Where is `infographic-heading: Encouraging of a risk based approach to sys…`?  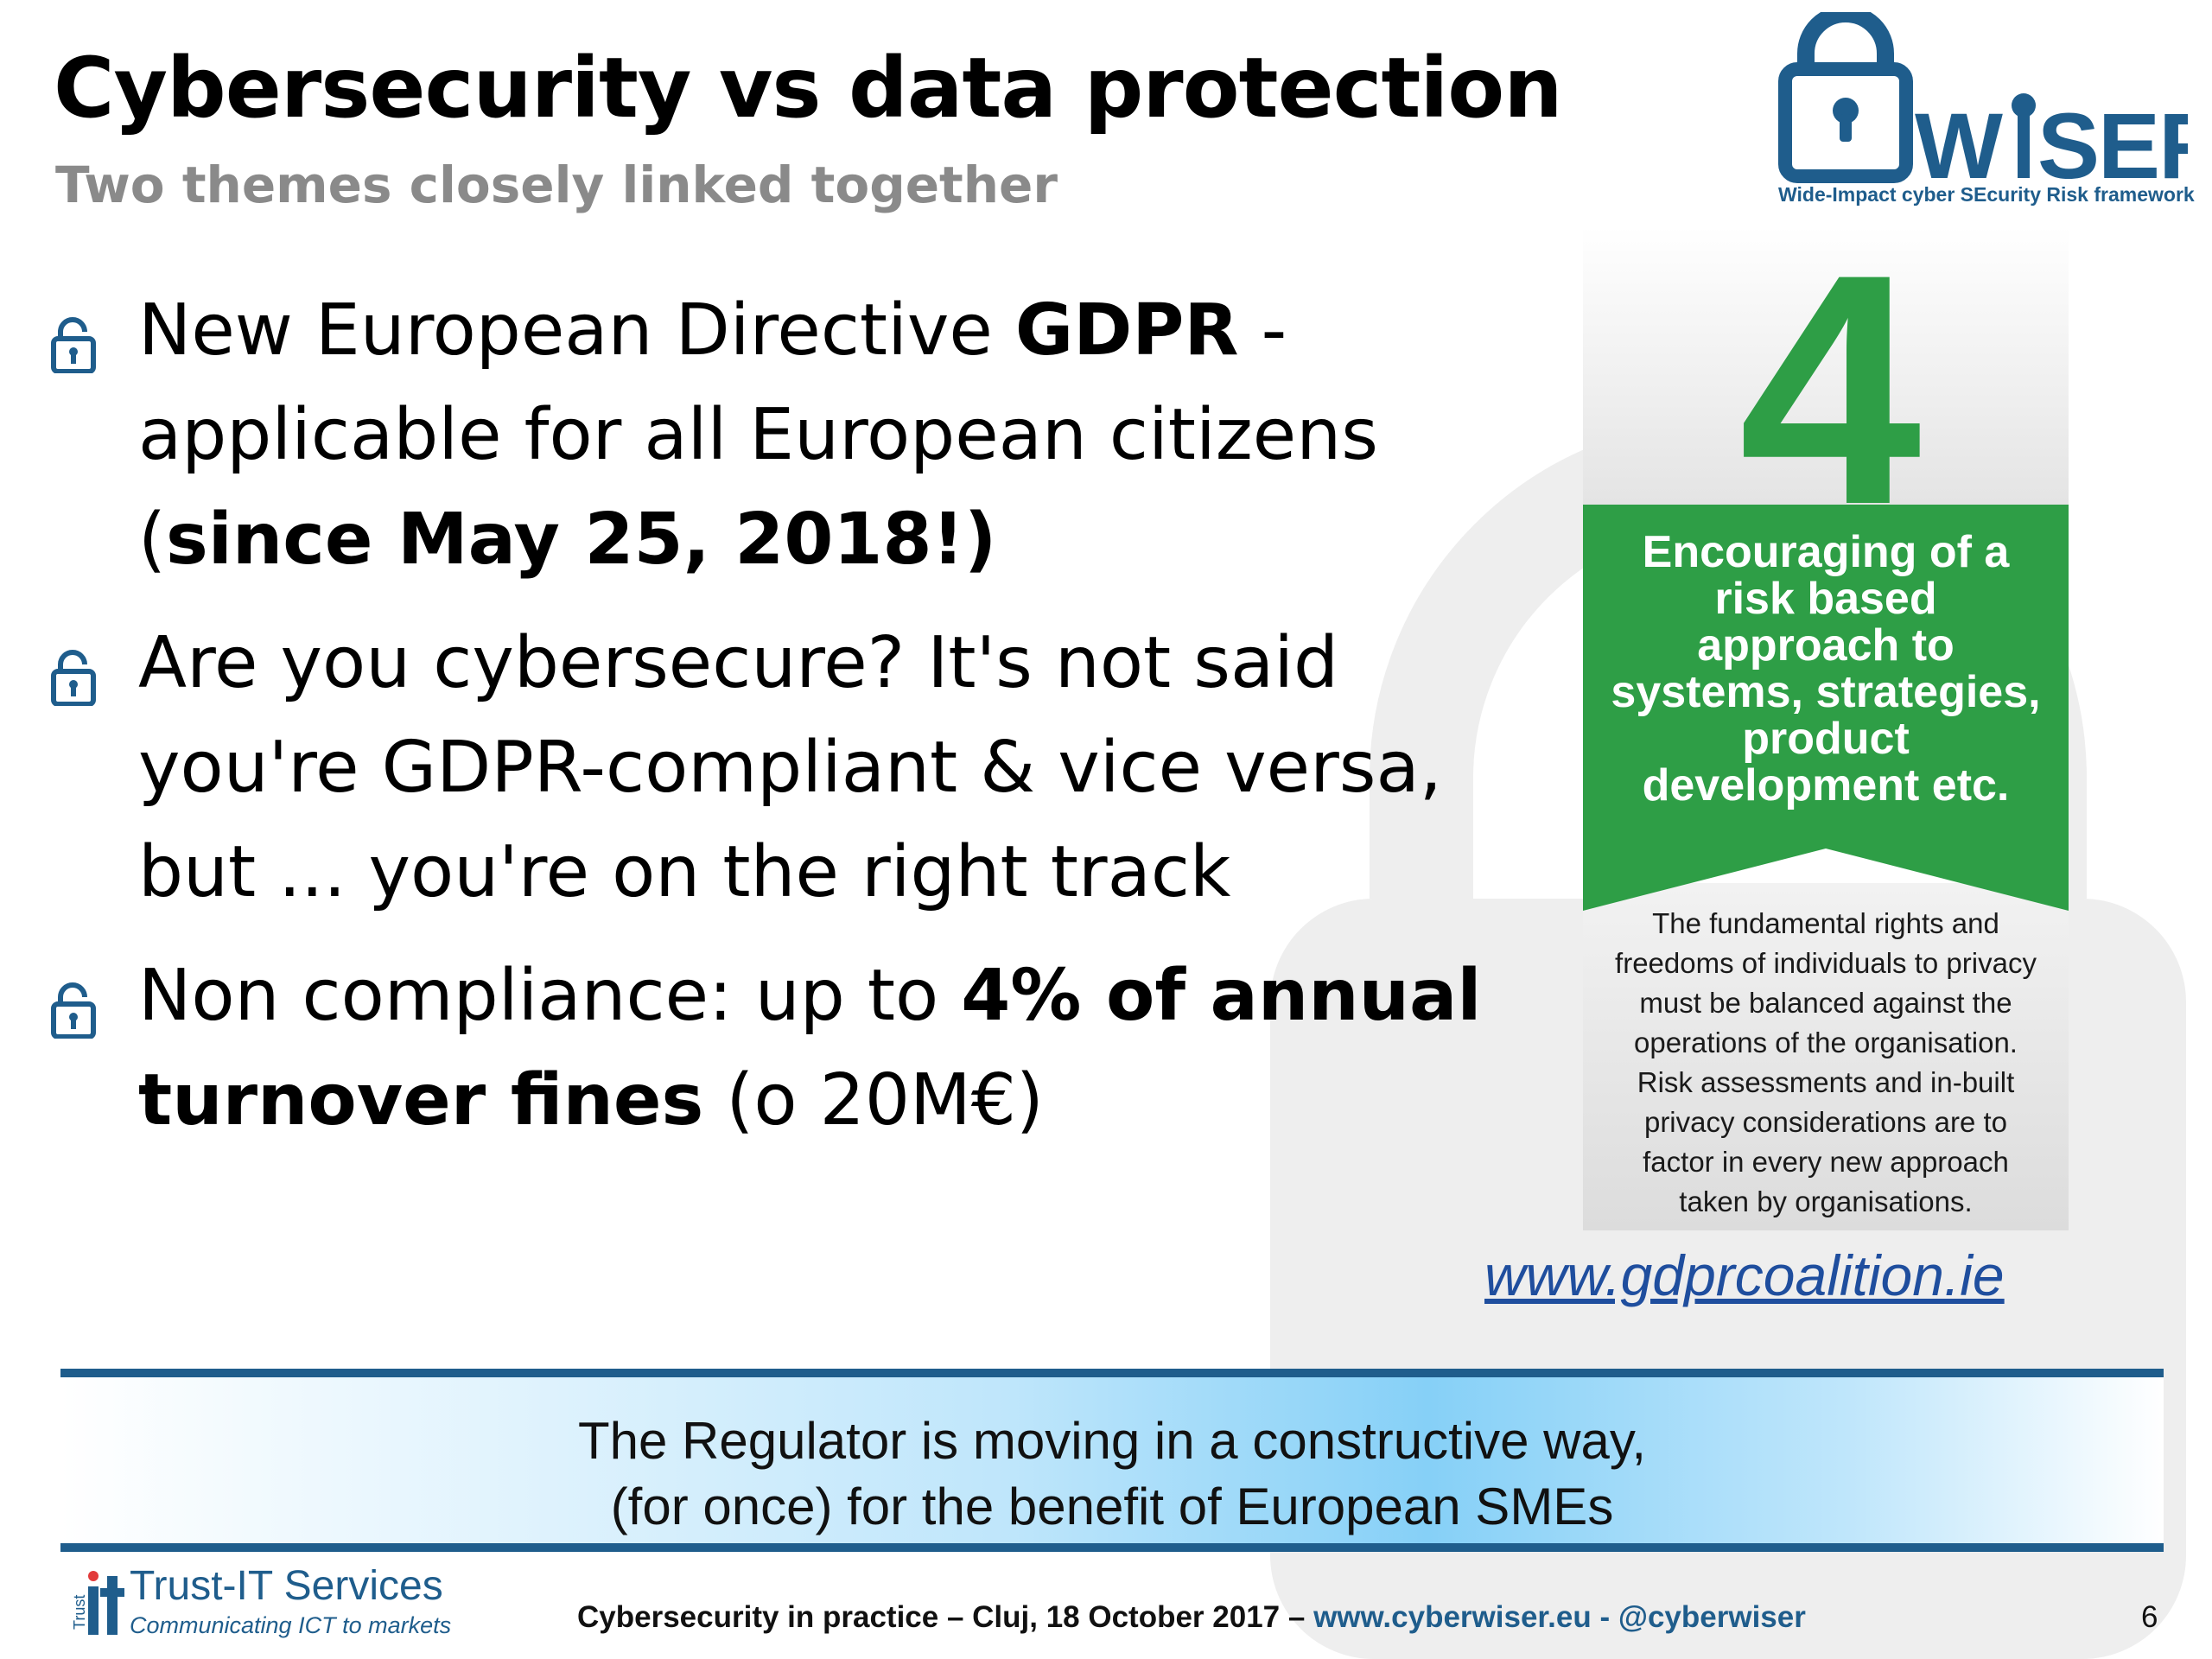
infographic-heading: Encouraging of a risk based approach to sys… is located at coordinates (1826, 669).